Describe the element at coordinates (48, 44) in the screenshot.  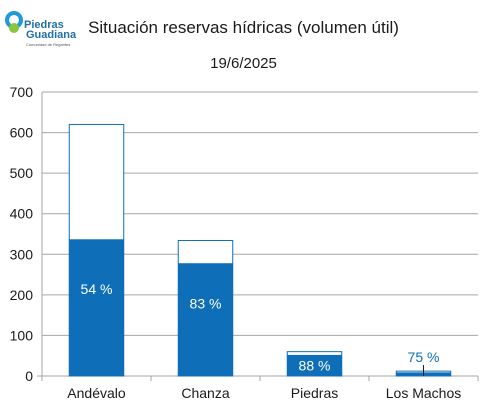
I see `logo-tagline: Comunidad de Regantes` at that location.